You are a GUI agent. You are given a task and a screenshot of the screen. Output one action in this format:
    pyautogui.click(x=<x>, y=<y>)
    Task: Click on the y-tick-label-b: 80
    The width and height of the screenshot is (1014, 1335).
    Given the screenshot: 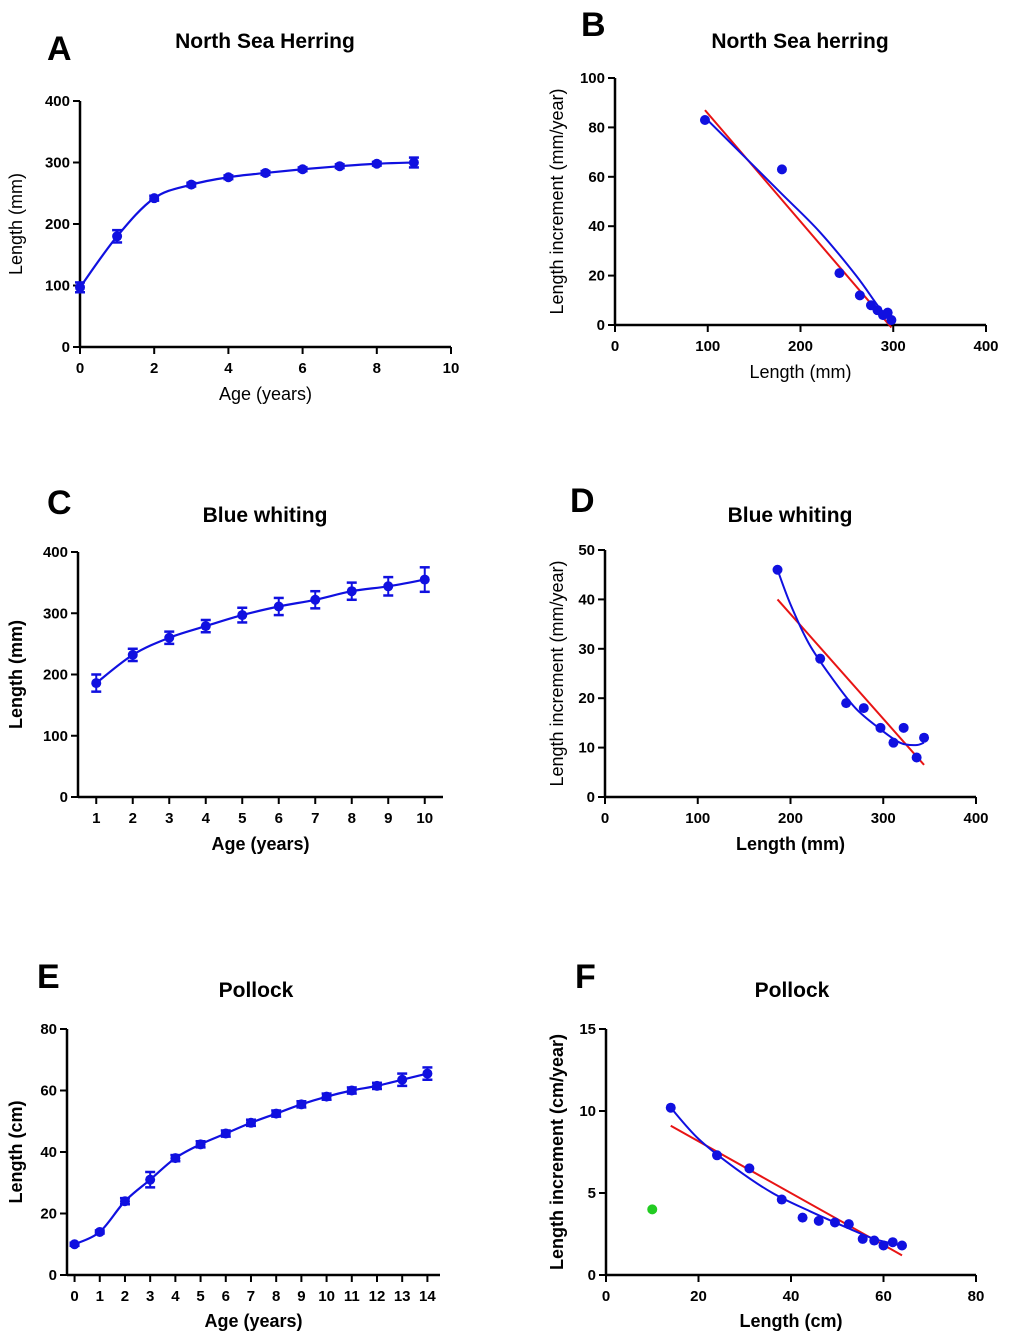 What is the action you would take?
    pyautogui.click(x=596, y=127)
    